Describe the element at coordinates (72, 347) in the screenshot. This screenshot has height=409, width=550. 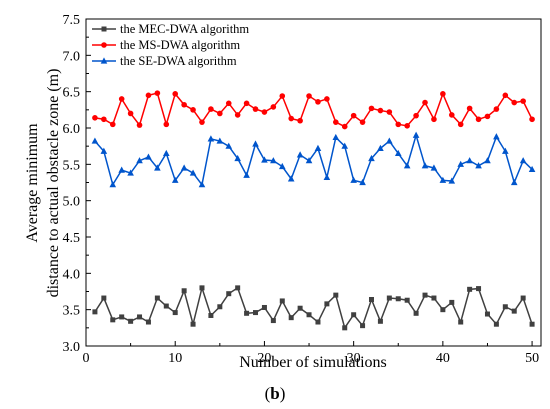
I see `y-tick-label: 3.0` at that location.